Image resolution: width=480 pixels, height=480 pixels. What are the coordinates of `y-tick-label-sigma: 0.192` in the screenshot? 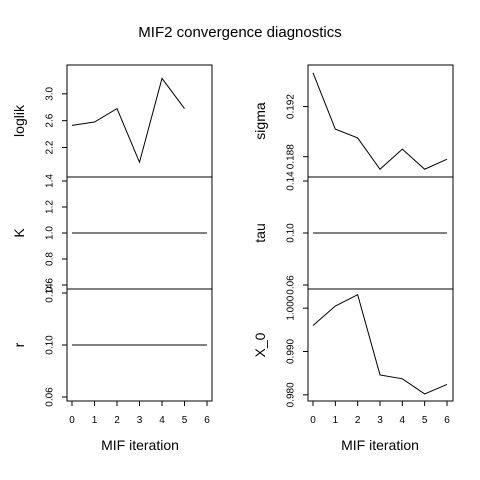 It's located at (291, 106).